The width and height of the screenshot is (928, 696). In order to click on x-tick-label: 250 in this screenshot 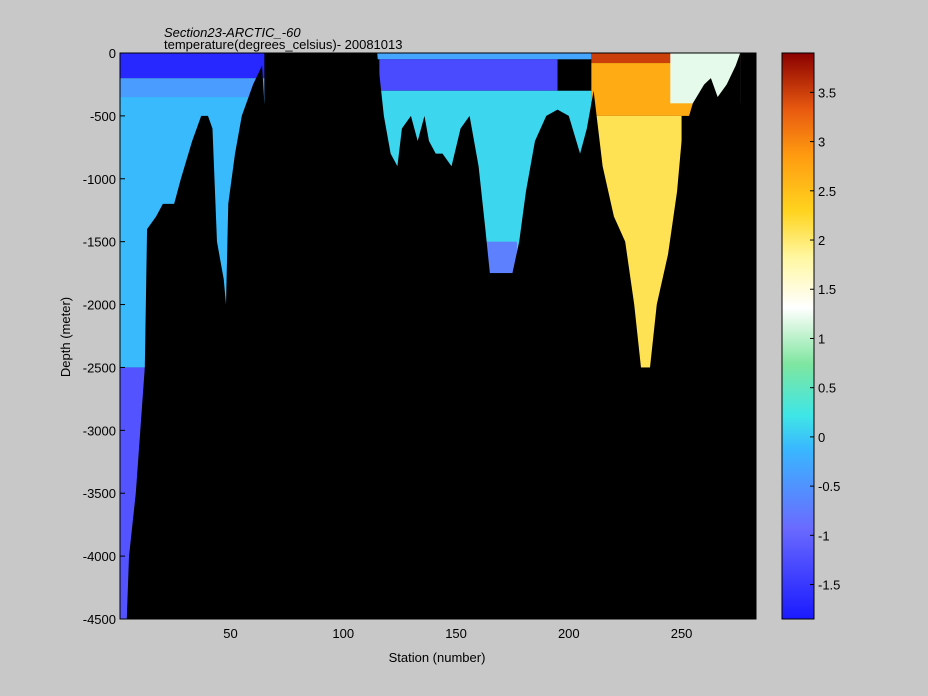, I will do `click(682, 633)`.